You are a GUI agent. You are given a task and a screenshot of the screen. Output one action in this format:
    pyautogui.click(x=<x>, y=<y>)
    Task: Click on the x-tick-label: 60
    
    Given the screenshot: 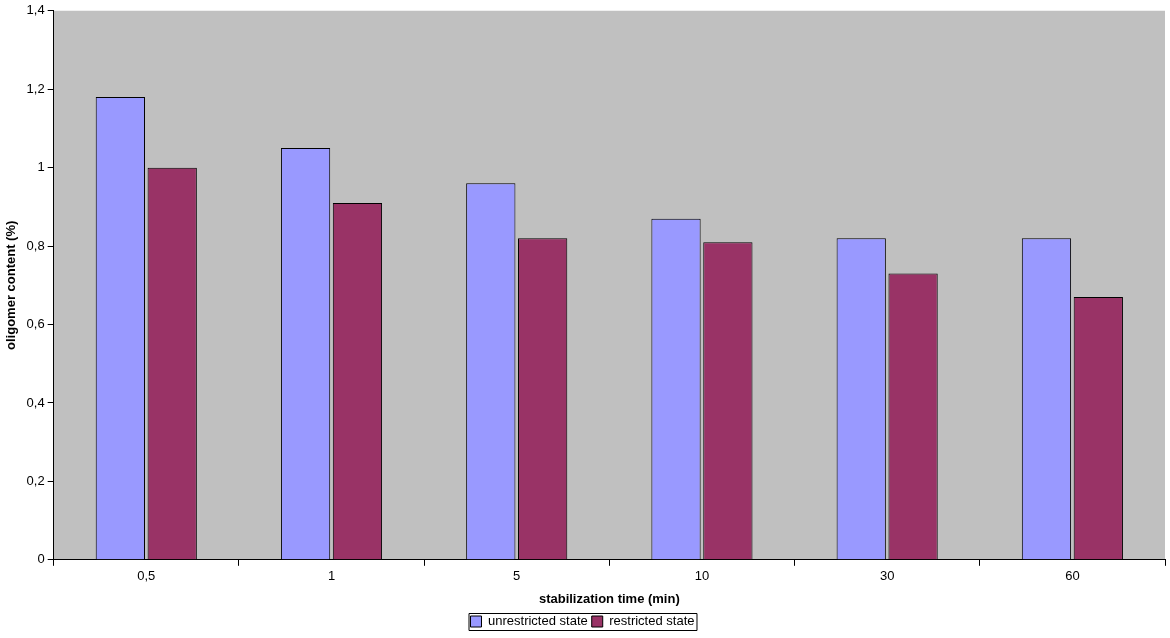 What is the action you would take?
    pyautogui.click(x=1072, y=576)
    